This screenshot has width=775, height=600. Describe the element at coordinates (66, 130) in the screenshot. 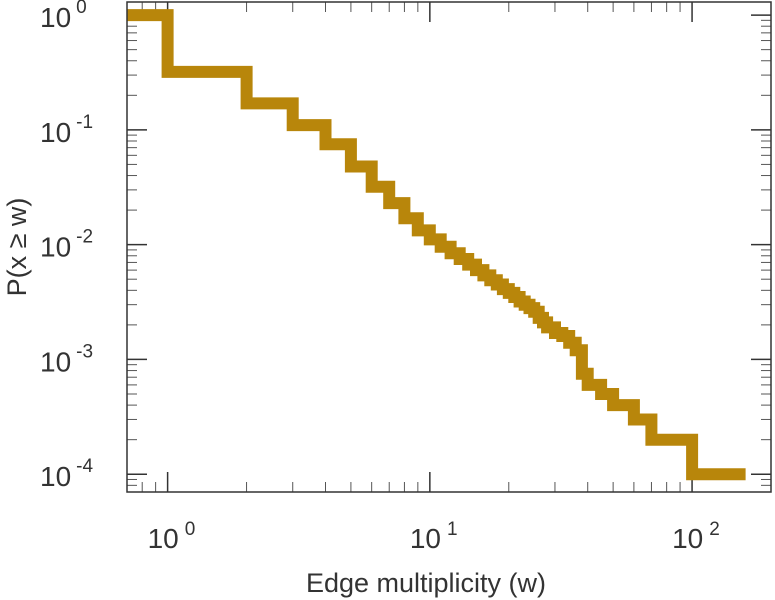

I see `y-tick-label: 10 -1` at that location.